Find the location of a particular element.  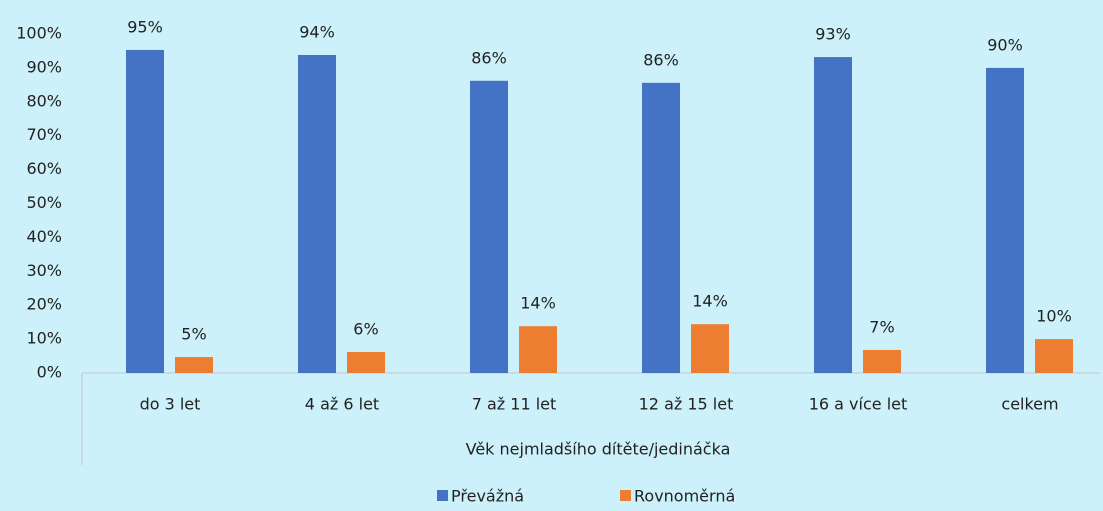

x-tick-label: 4 až 6 let is located at coordinates (342, 404).